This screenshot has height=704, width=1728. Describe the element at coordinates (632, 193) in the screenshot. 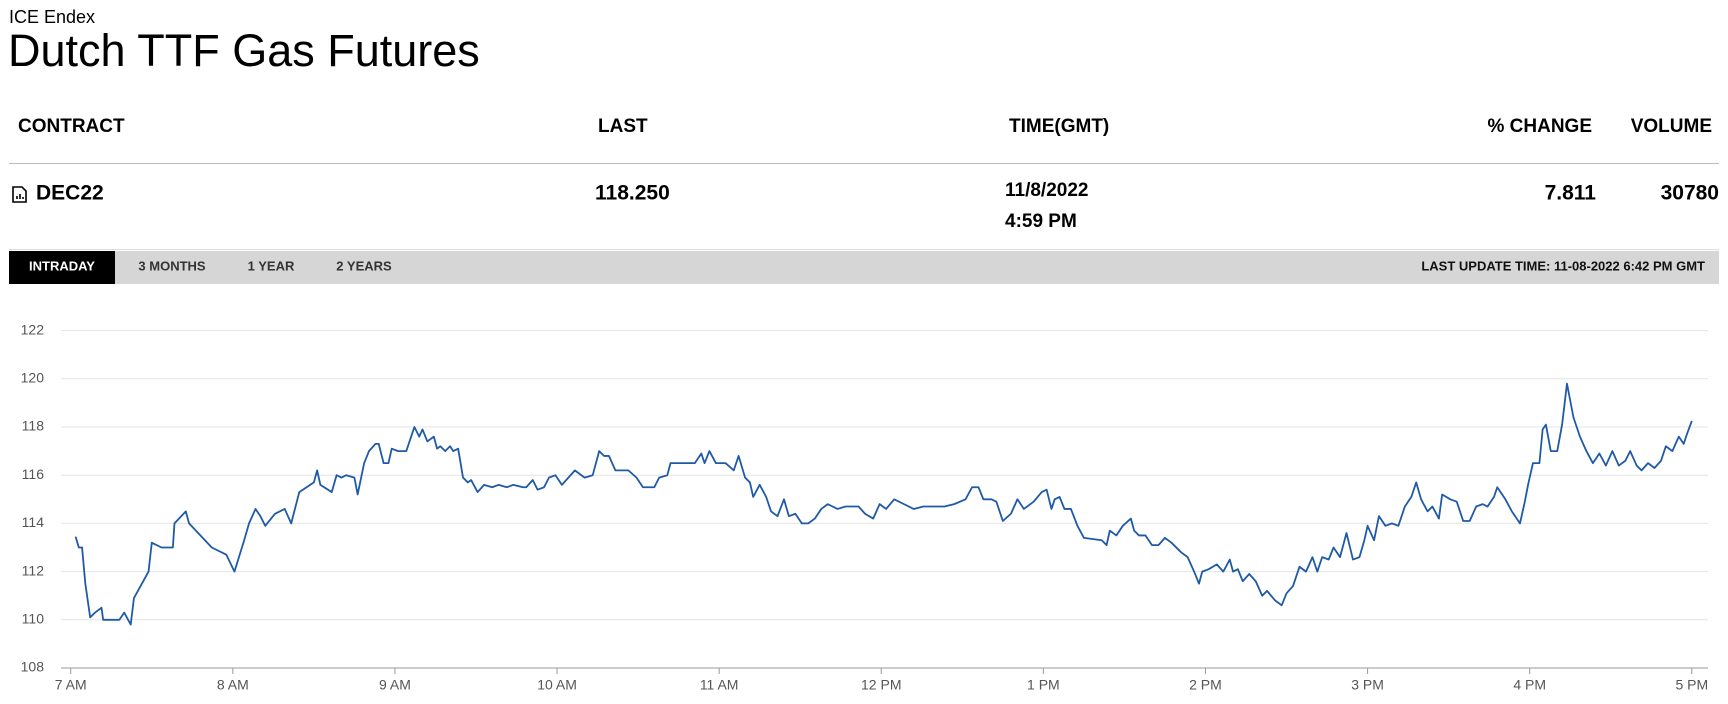

I see `last-price: 118.250` at that location.